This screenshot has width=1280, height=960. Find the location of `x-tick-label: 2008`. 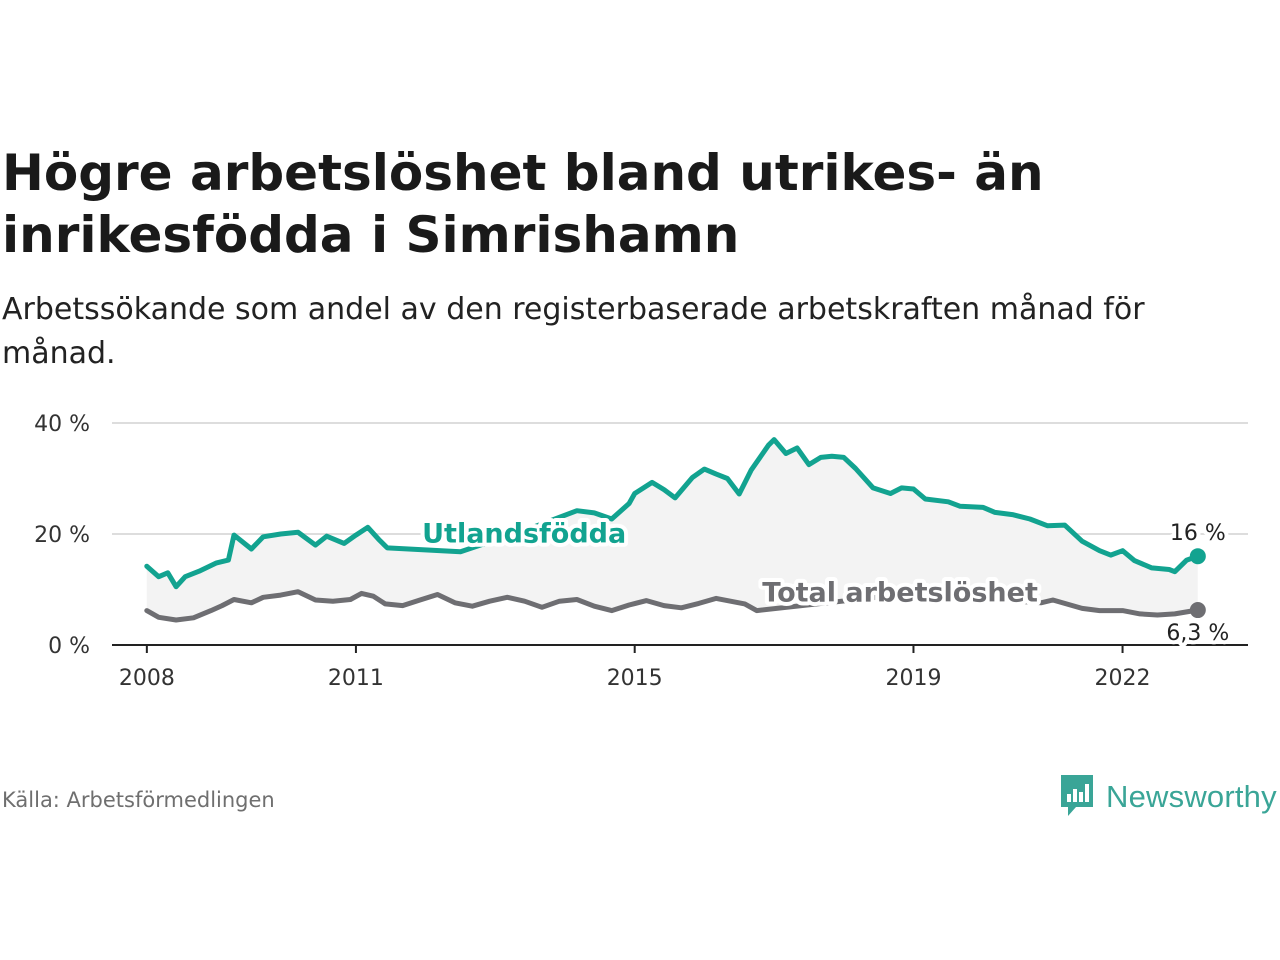

x-tick-label: 2008 is located at coordinates (147, 678).